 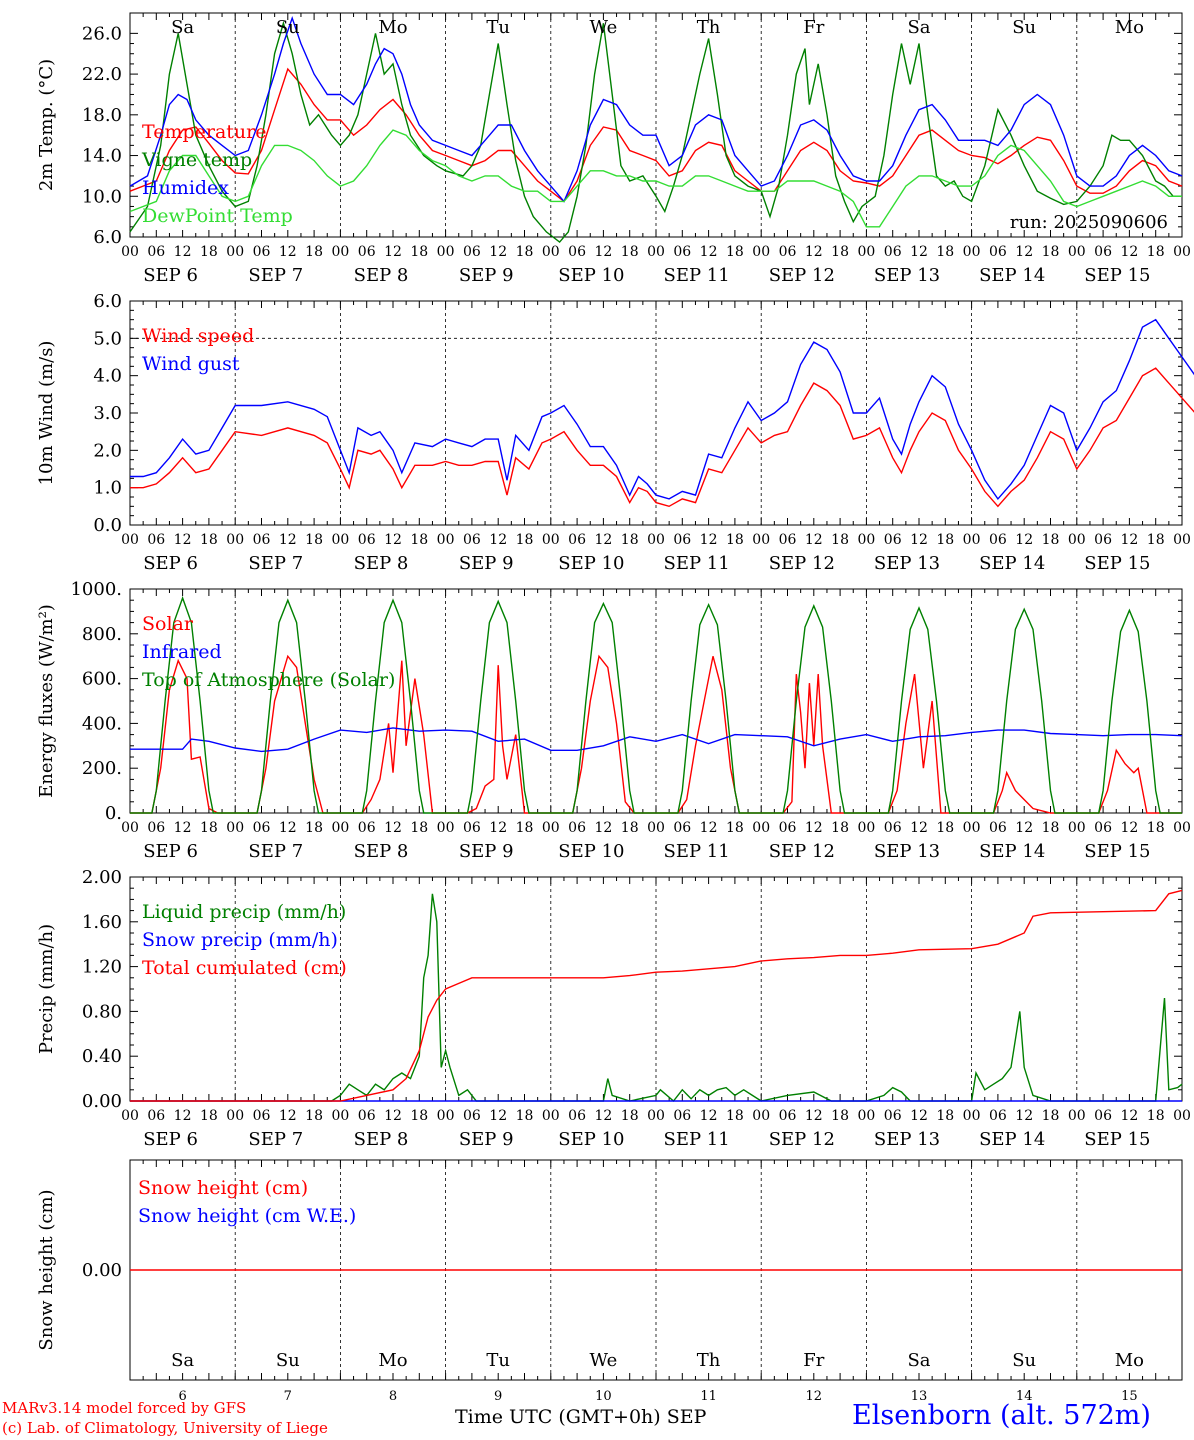 What do you see at coordinates (107, 488) in the screenshot?
I see `y-tick-label: 1.0` at bounding box center [107, 488].